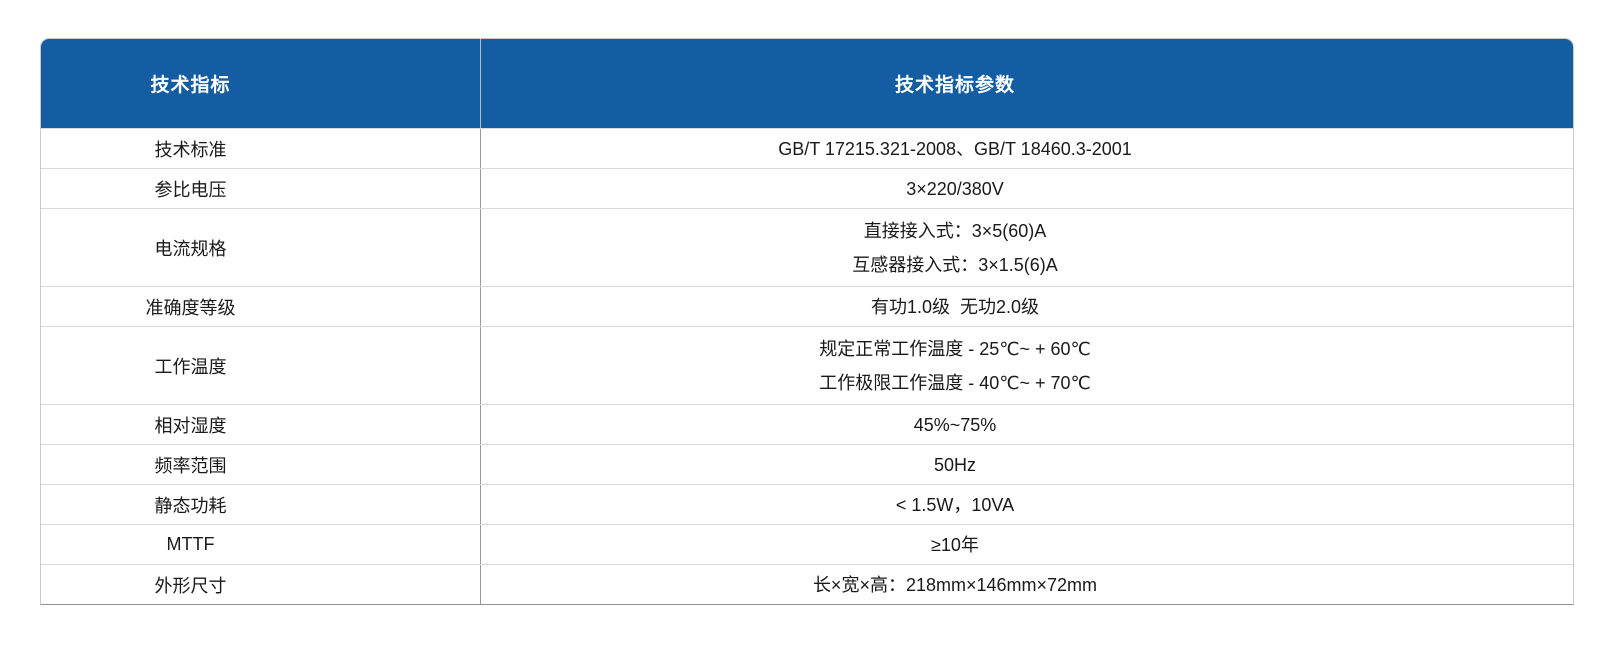 This screenshot has height=653, width=1600. What do you see at coordinates (261, 464) in the screenshot?
I see `spec-label-cell: 频率范围` at bounding box center [261, 464].